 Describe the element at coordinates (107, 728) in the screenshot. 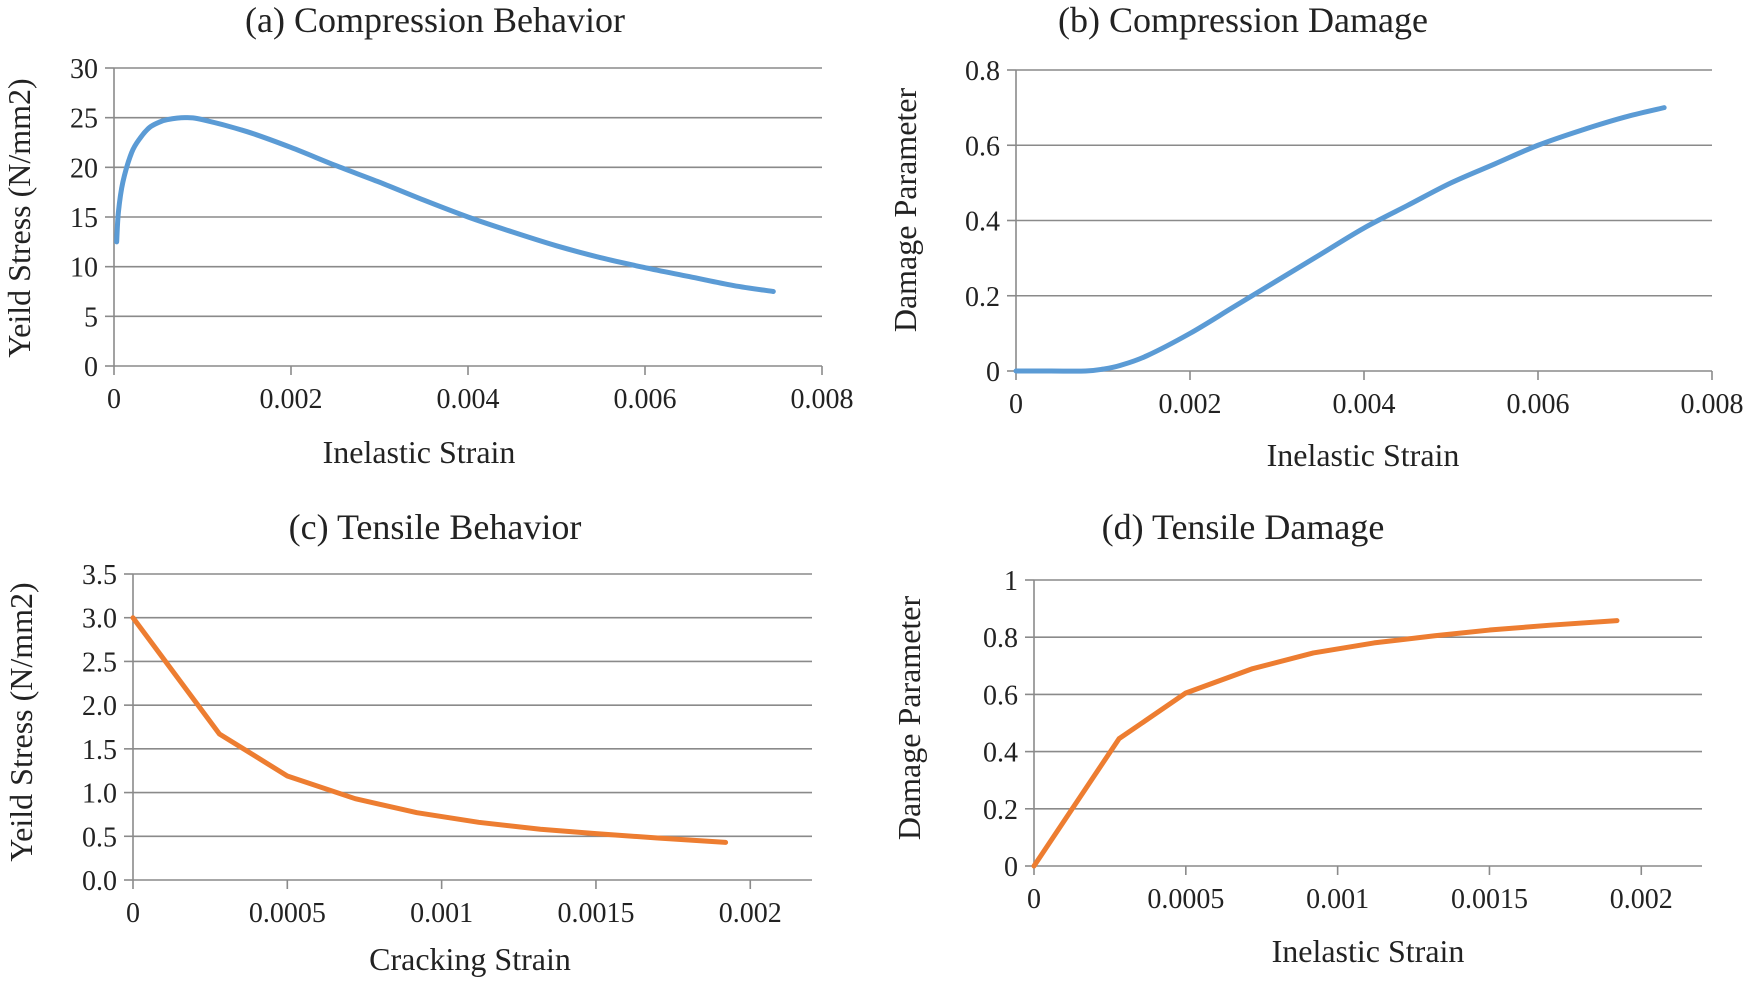

I see `y-ticks: 0.0 0.5 1.0 1.5 2.0 2.5 3.0 3.5` at that location.